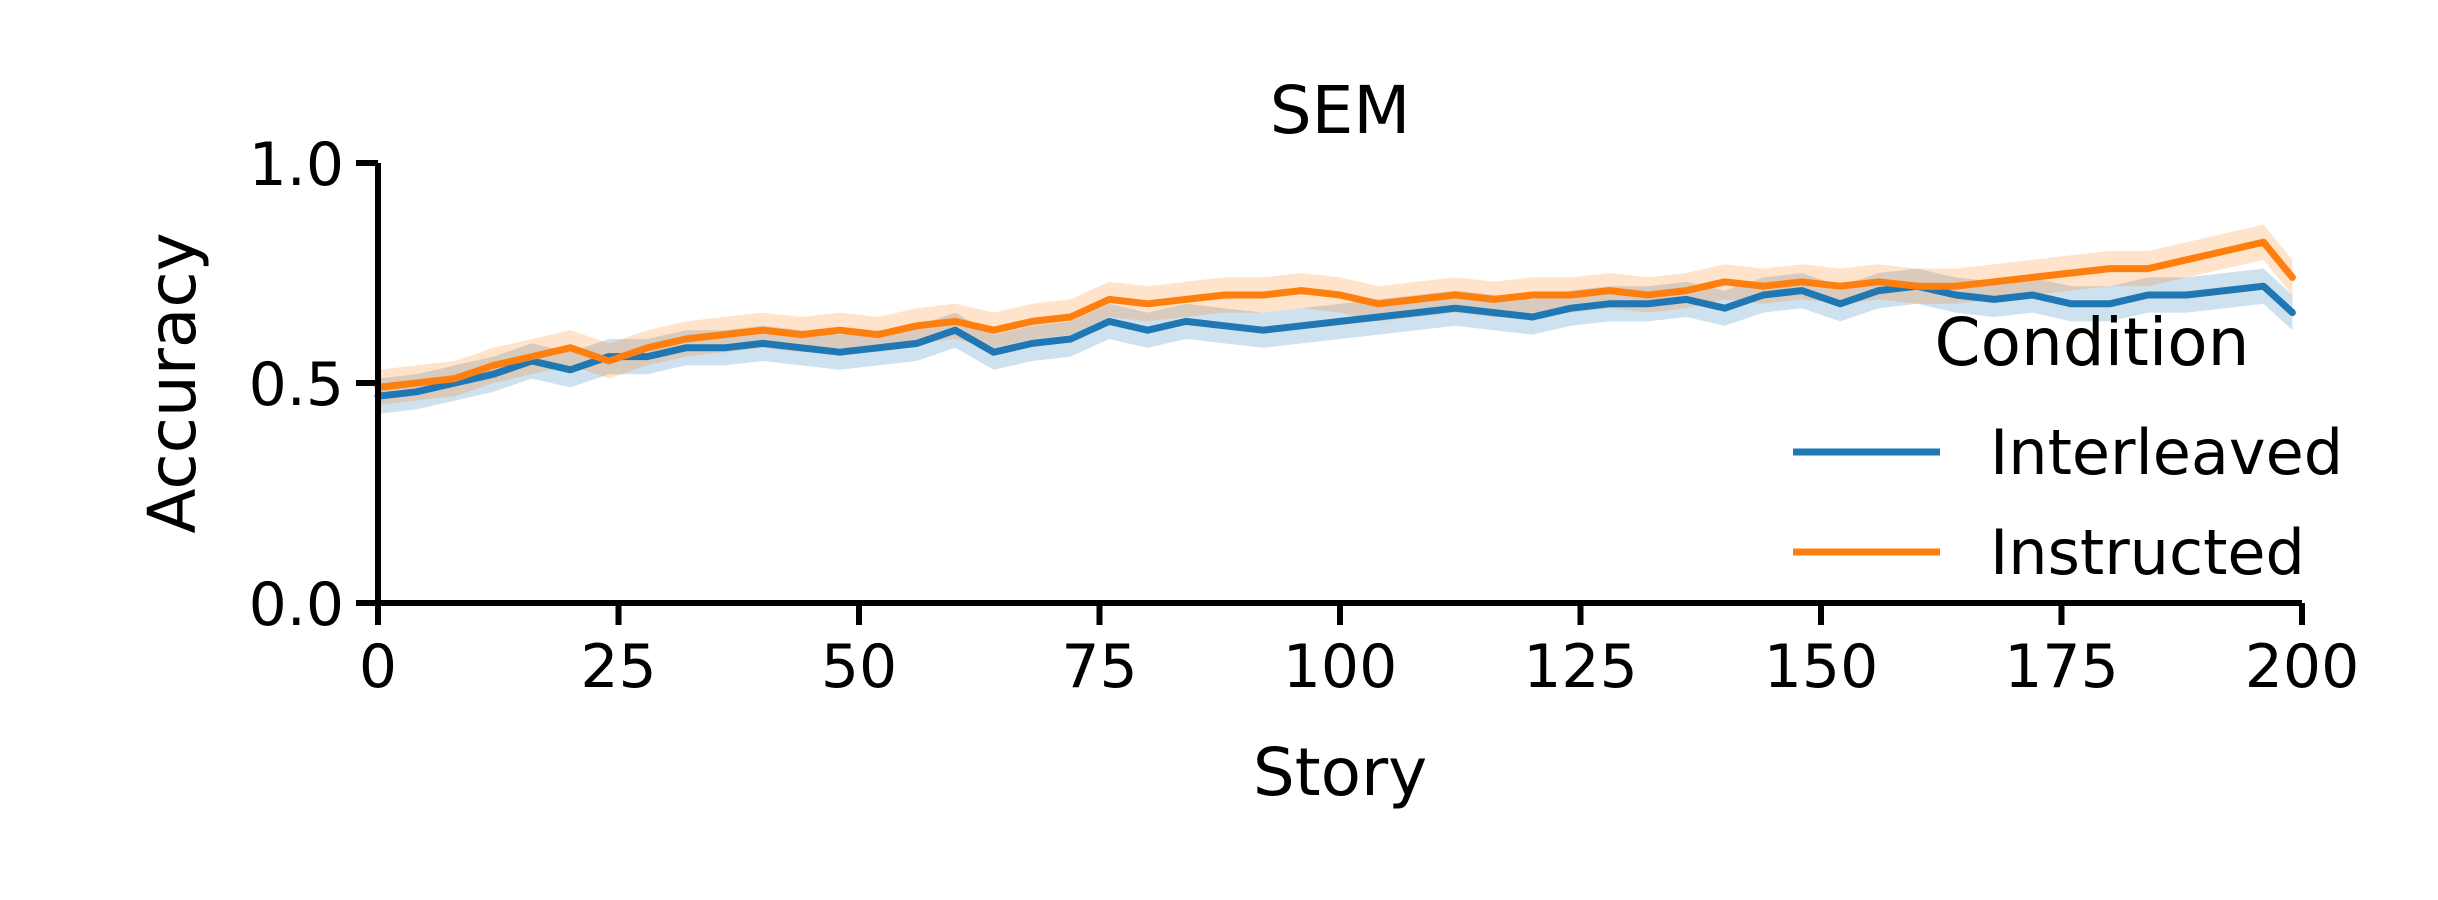 The image size is (2438, 900). Describe the element at coordinates (2147, 552) in the screenshot. I see `legend-label-instructed: Instructed` at that location.